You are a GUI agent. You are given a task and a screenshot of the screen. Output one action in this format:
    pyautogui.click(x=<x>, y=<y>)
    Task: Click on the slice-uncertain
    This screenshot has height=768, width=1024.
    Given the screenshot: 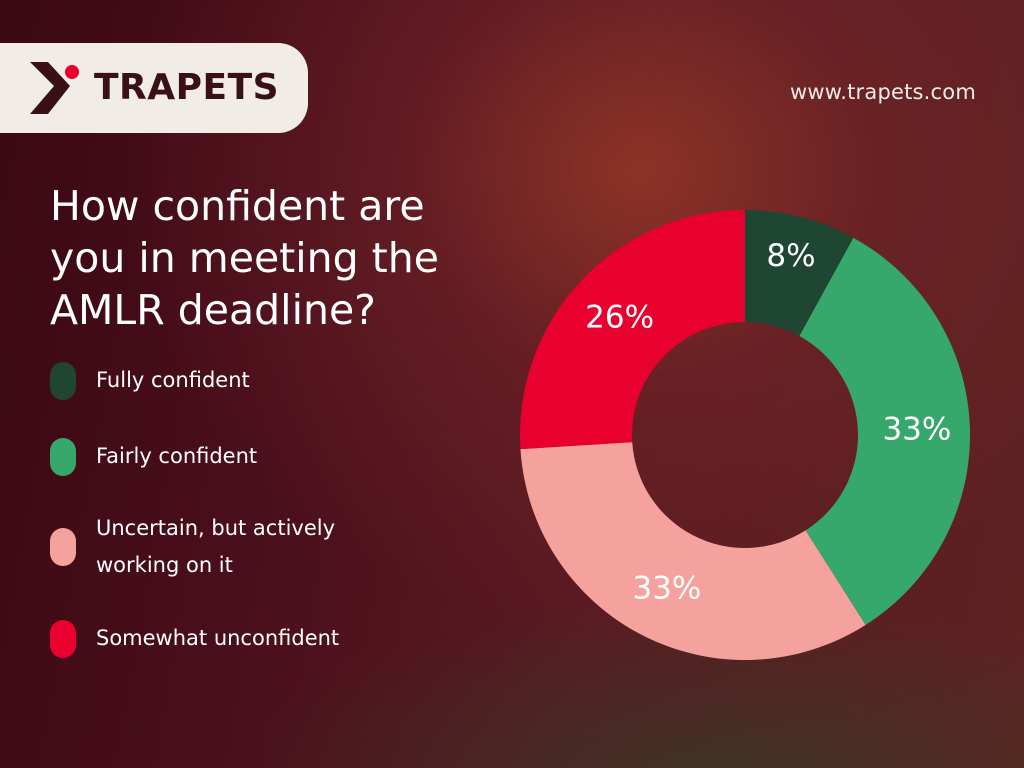 What is the action you would take?
    pyautogui.click(x=693, y=551)
    